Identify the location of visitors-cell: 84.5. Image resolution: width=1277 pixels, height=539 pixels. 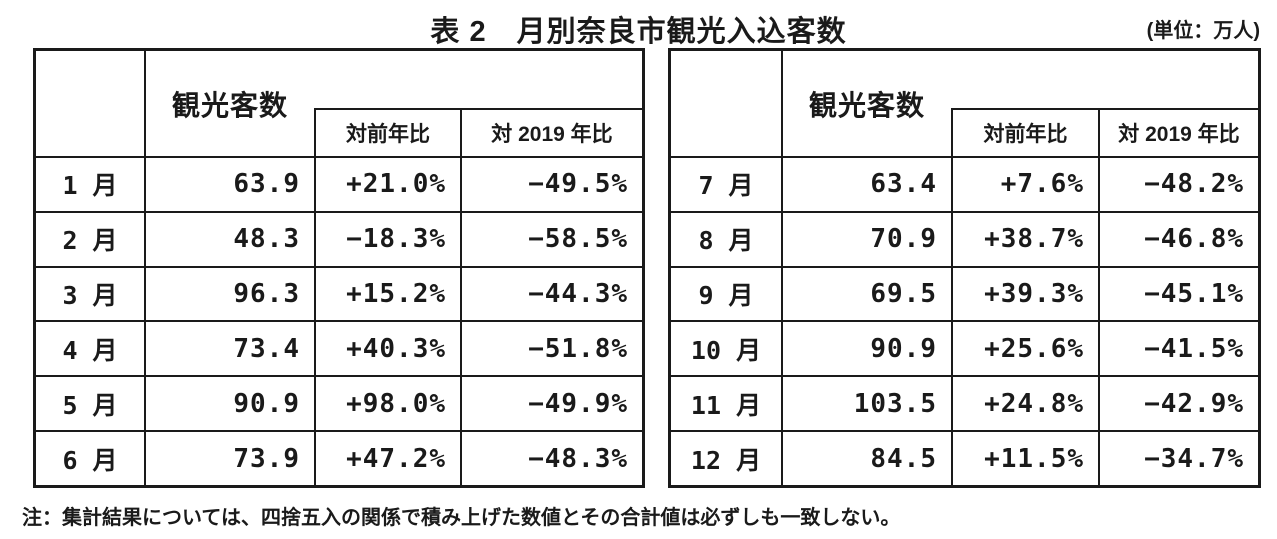
(866, 457).